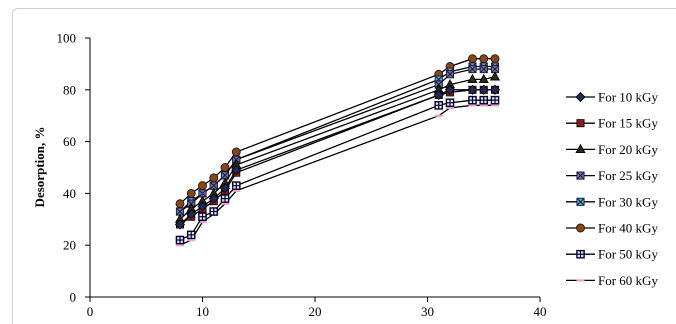 The width and height of the screenshot is (676, 324). I want to click on legend-item: For 60 kGy, so click(612, 280).